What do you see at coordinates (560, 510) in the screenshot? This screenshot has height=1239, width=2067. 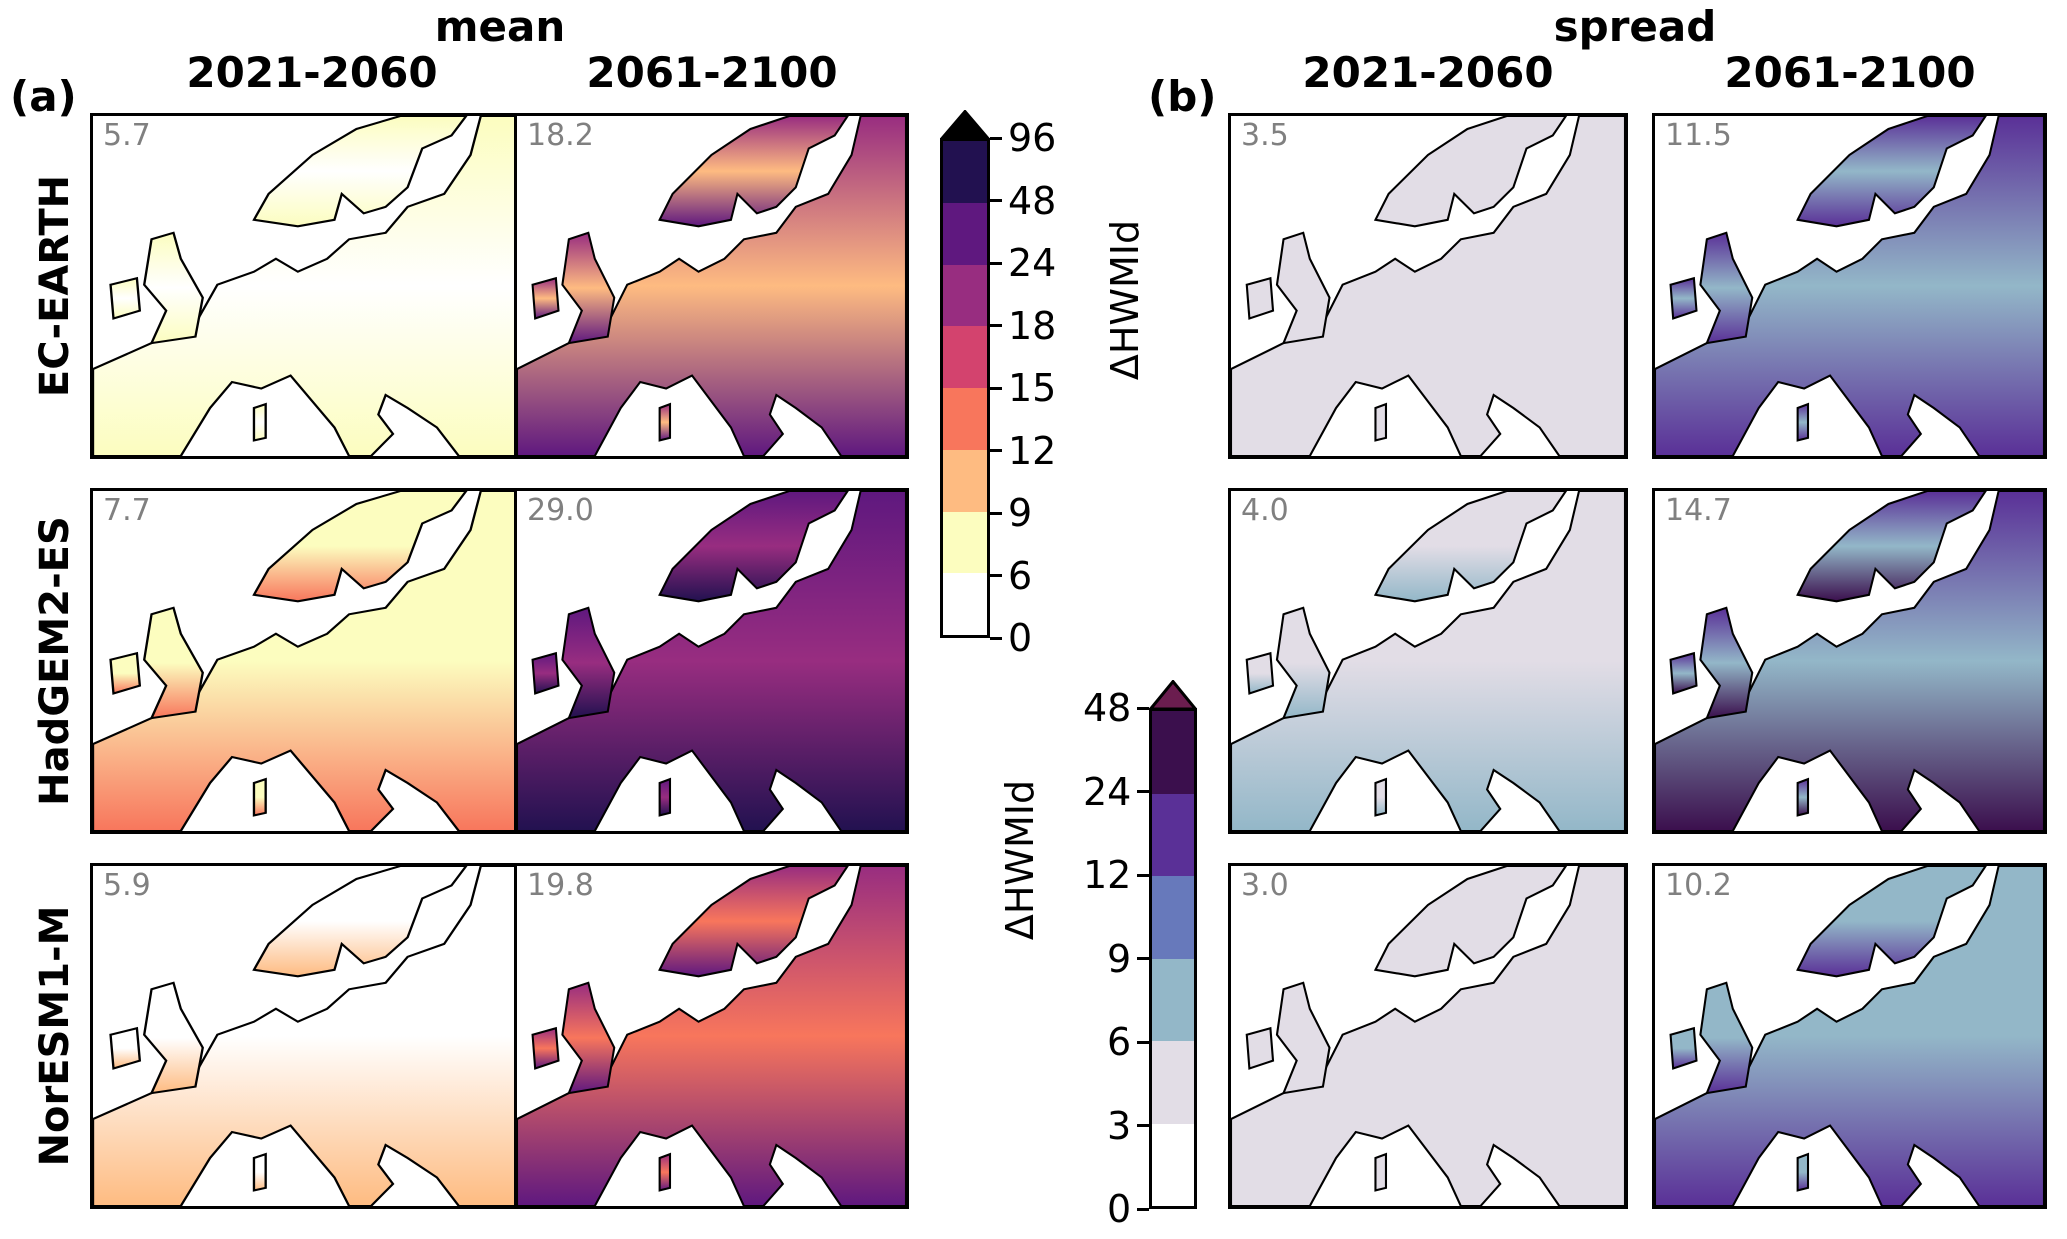 I see `panel-value: 29.0` at bounding box center [560, 510].